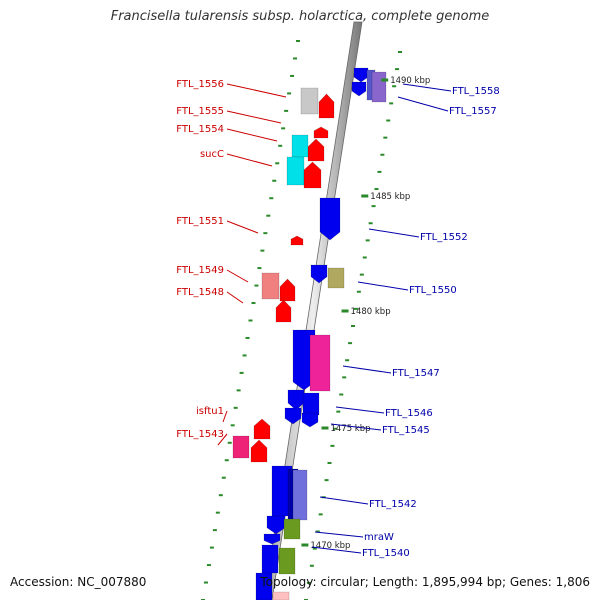 This screenshot has width=600, height=600. I want to click on tick-label: 1470 kbp, so click(330, 546).